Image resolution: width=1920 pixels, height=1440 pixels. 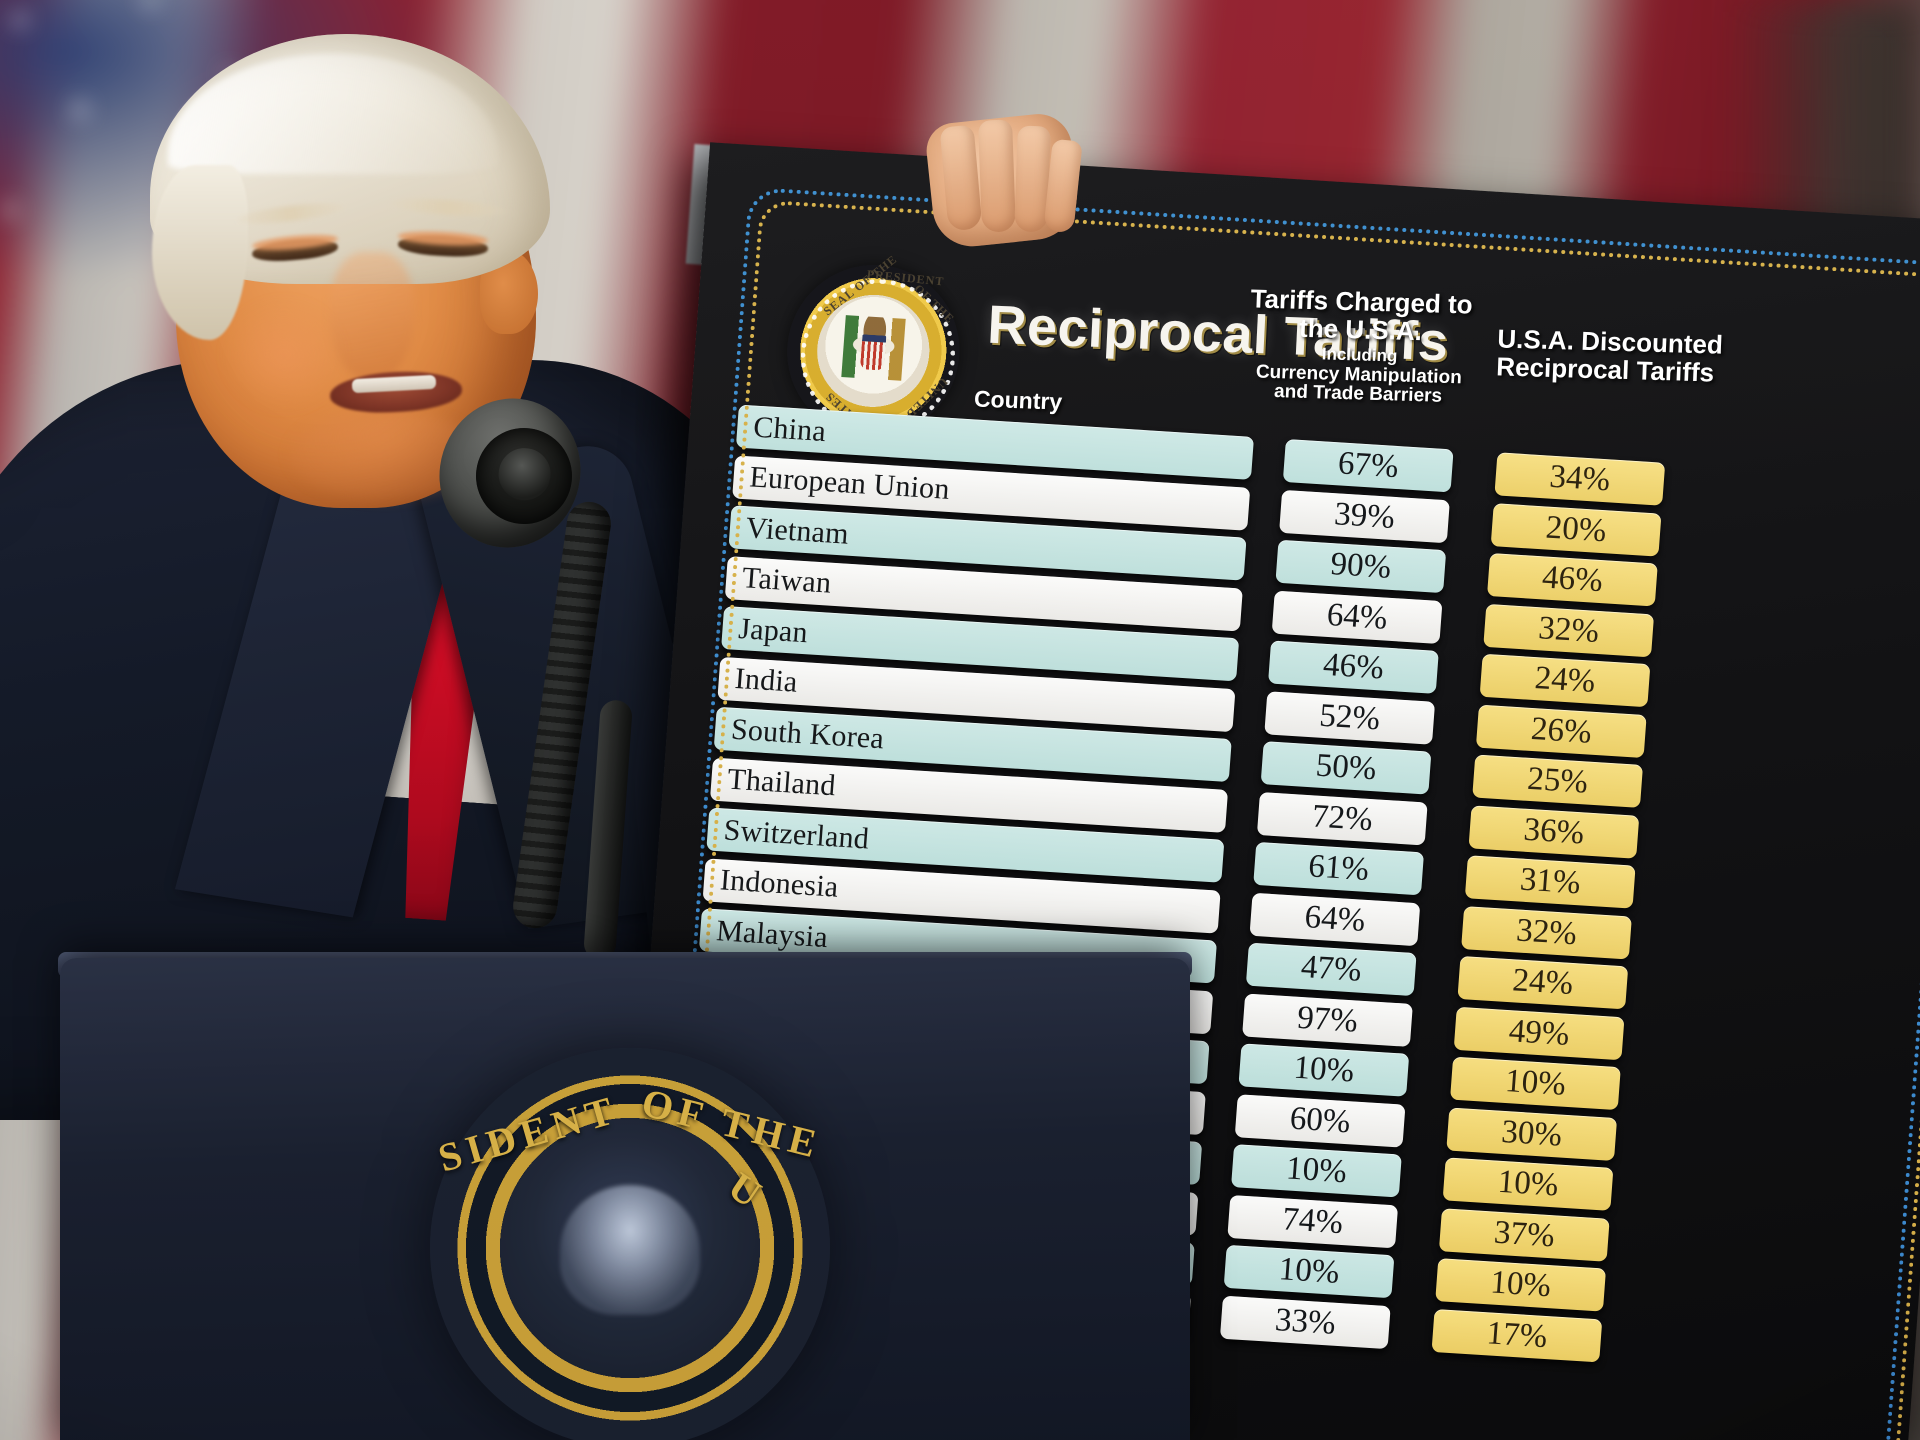 I want to click on cell-discounted-tariff: 34%, so click(x=1580, y=479).